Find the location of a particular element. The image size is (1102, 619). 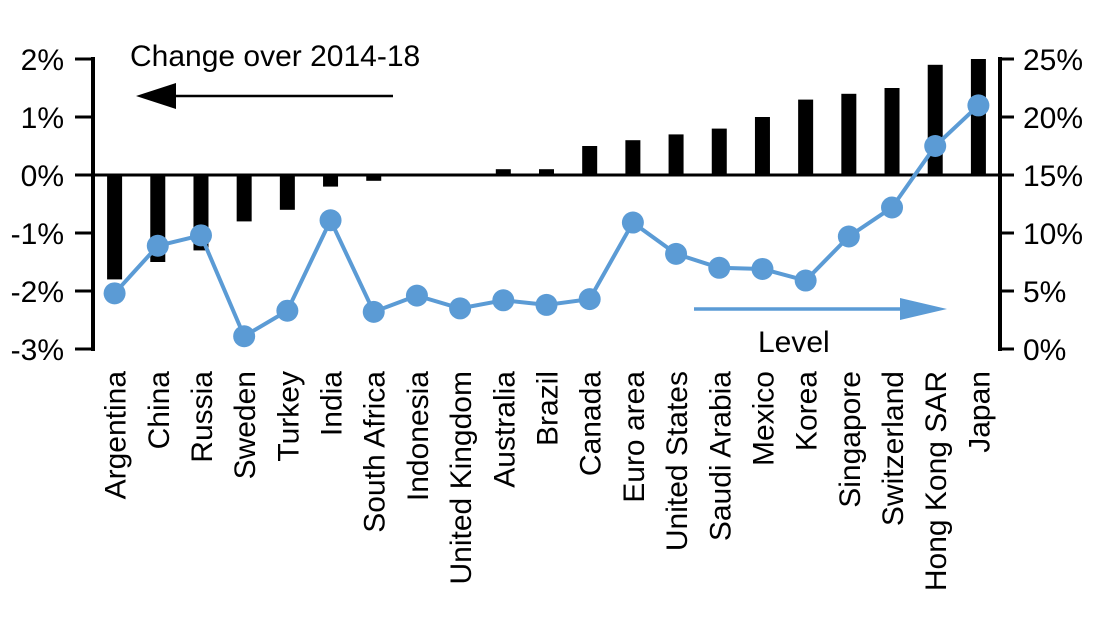

level-marker-india is located at coordinates (330, 220).